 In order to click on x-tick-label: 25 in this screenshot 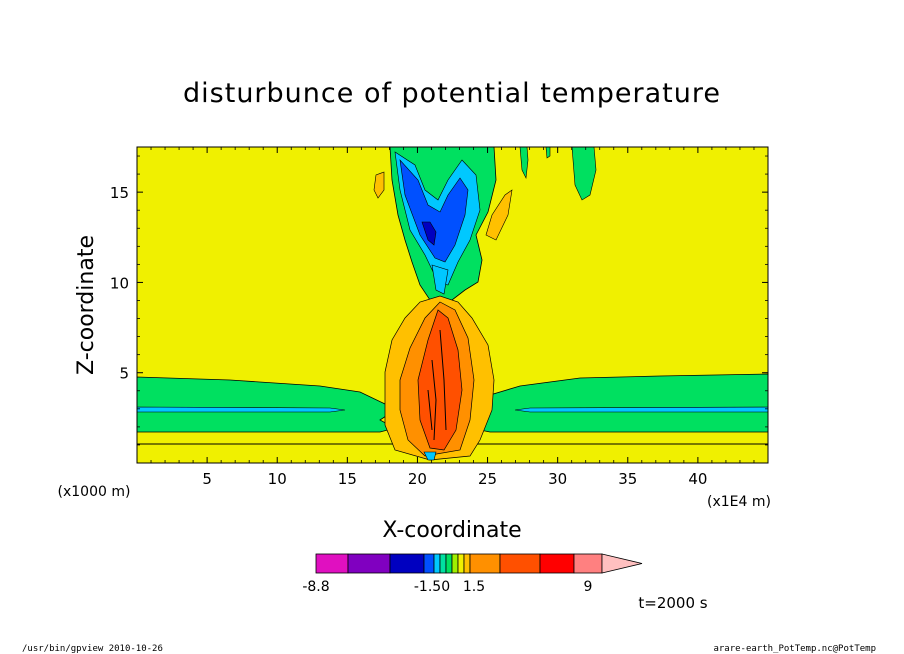, I will do `click(487, 479)`.